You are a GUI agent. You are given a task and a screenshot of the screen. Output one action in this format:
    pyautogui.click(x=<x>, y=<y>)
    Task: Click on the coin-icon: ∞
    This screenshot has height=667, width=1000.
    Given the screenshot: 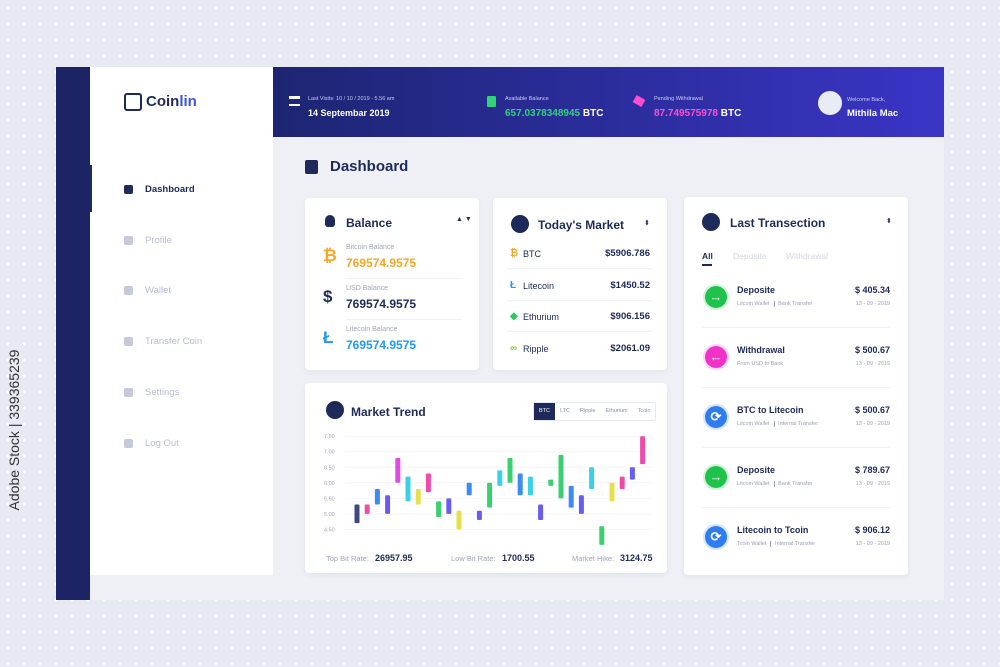 What is the action you would take?
    pyautogui.click(x=514, y=348)
    